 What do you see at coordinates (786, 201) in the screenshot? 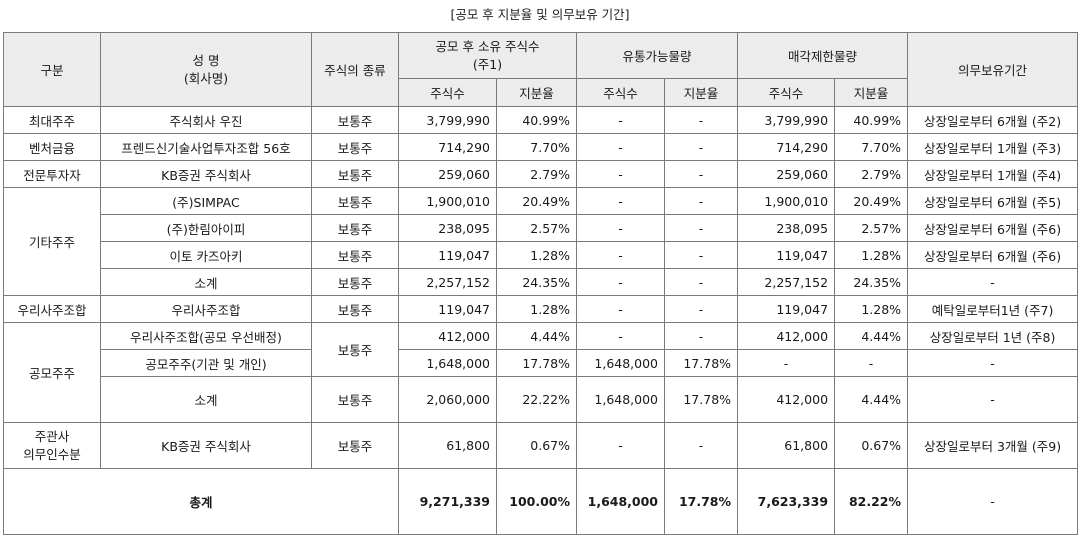
I see `restricted-shares-cell: 1,900,010` at bounding box center [786, 201].